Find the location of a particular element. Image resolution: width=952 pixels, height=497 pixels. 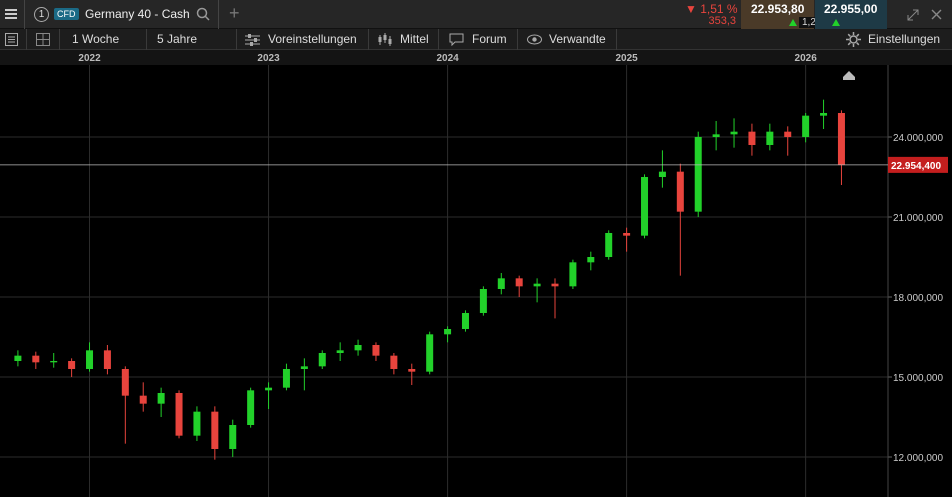

settings-button: Einstellungen is located at coordinates (904, 39).